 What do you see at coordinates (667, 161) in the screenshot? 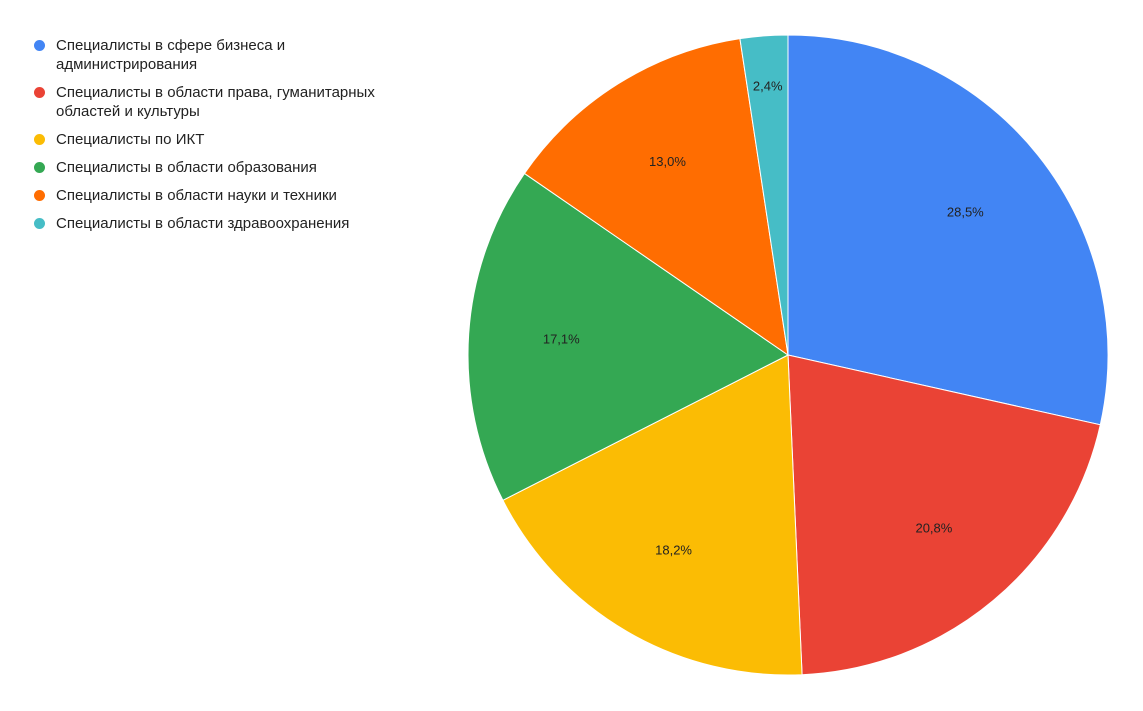
I see `slice-data-label: 13,0%` at bounding box center [667, 161].